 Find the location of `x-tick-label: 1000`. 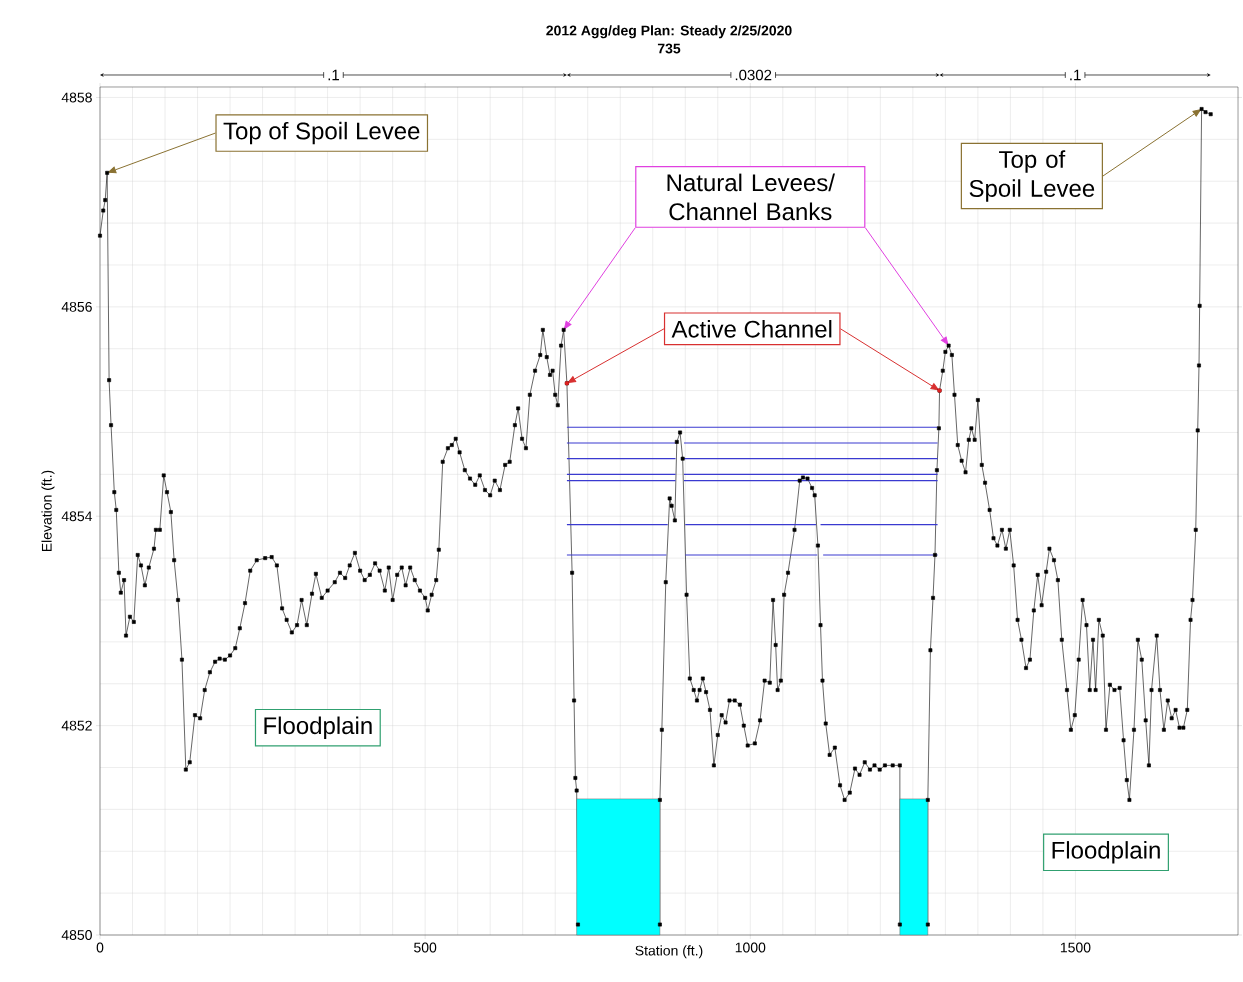

x-tick-label: 1000 is located at coordinates (750, 947).